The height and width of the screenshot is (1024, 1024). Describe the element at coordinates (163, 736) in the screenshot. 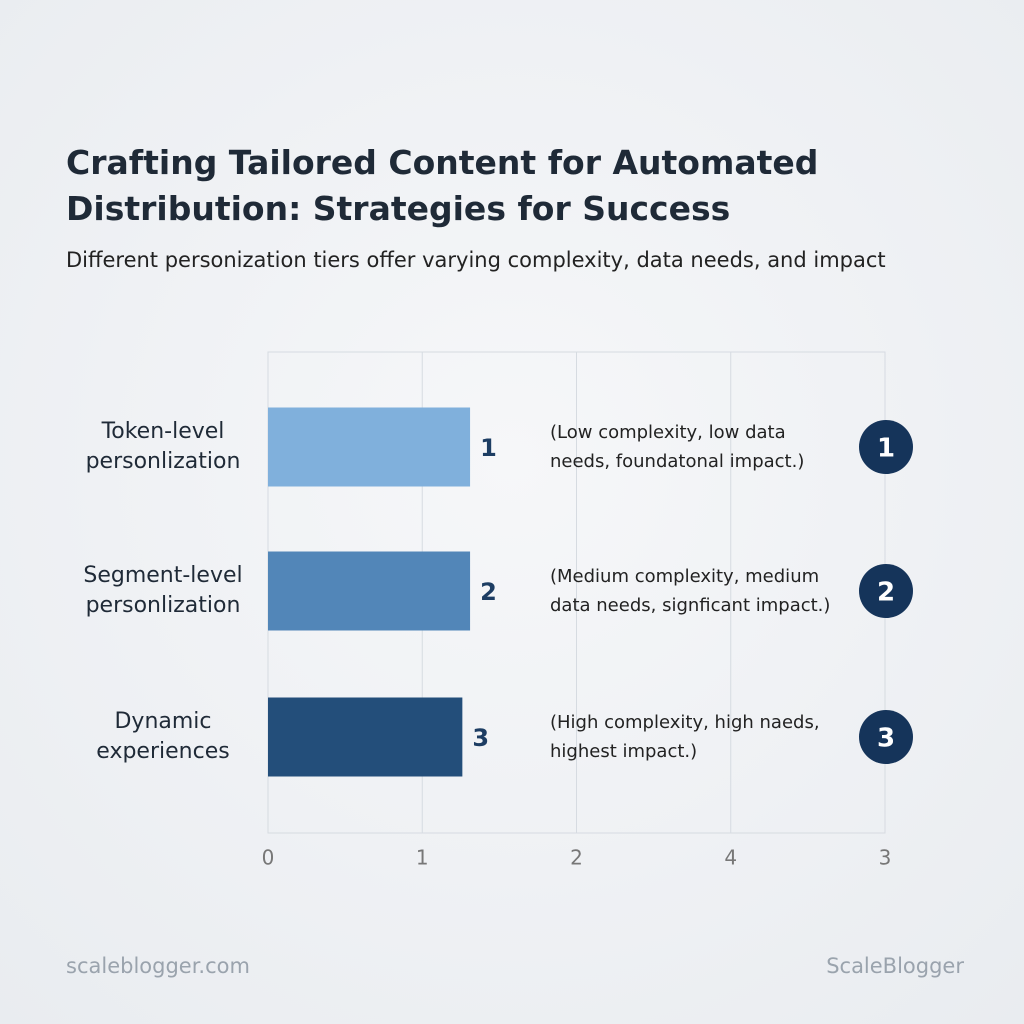

I see `category-label: Dynamic experiences` at that location.